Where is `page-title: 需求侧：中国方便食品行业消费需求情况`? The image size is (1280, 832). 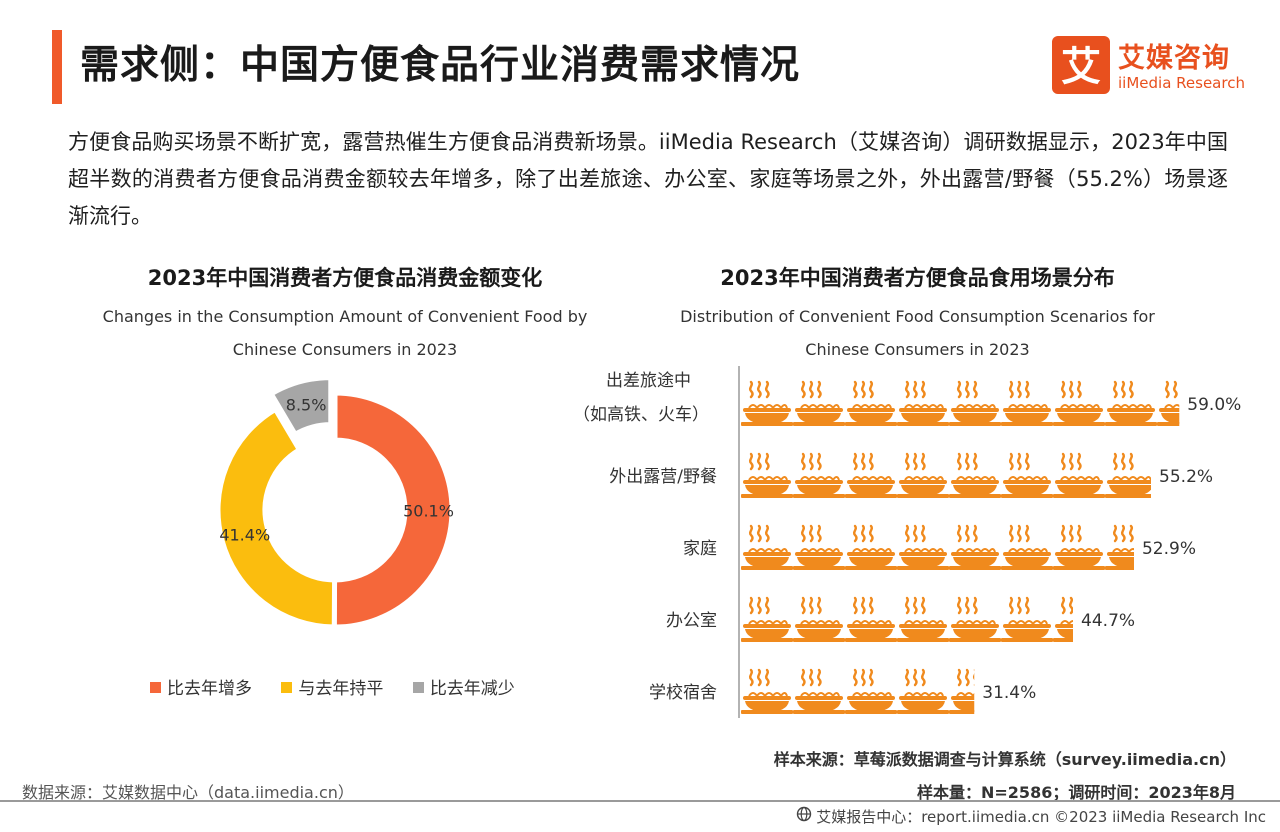
page-title: 需求侧：中国方便食品行业消费需求情况 is located at coordinates (440, 65).